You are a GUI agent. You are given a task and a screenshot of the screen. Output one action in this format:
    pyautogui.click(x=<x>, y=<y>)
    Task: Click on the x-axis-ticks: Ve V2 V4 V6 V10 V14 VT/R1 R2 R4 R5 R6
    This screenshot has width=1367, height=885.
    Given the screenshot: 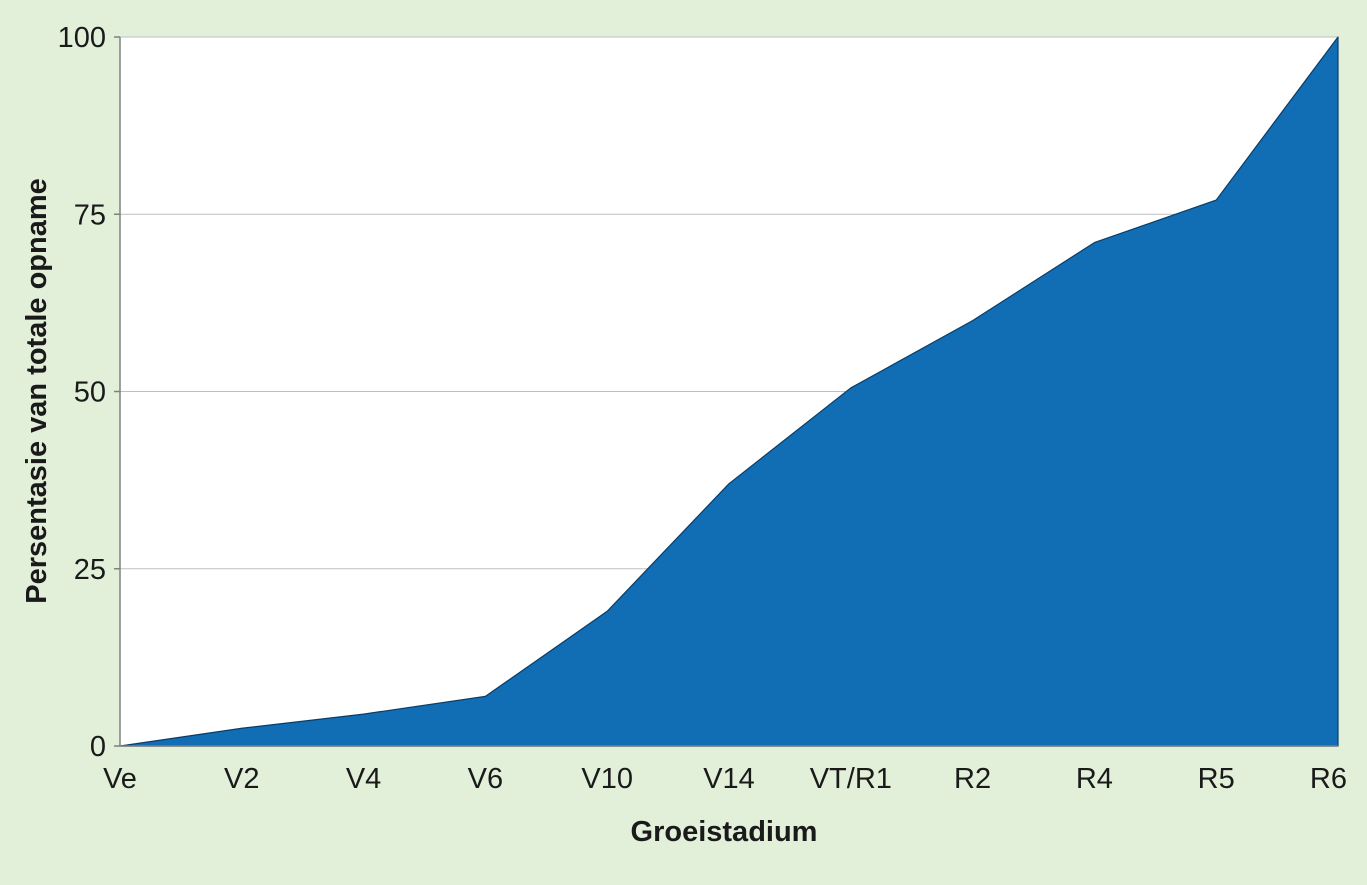 What is the action you would take?
    pyautogui.click(x=725, y=779)
    